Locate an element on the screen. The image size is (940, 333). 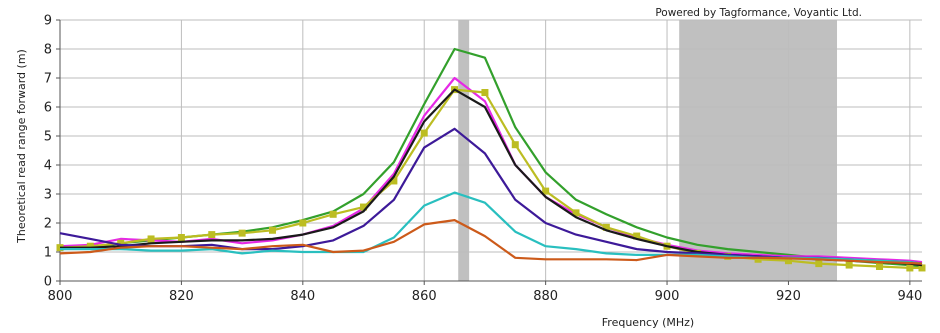
x-tick-label: 840 is located at coordinates (302, 296).